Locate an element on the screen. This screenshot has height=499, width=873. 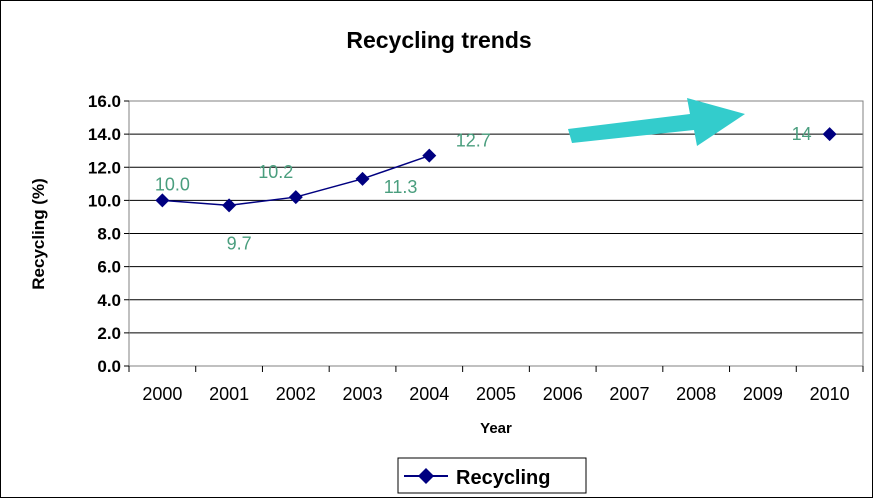
chart-title: Recycling trends is located at coordinates (438, 40).